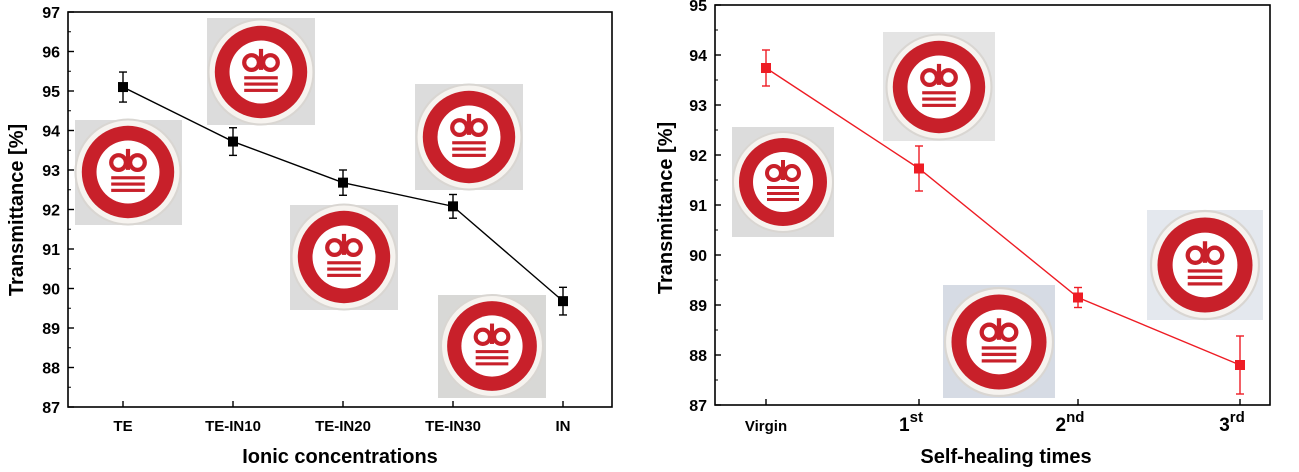 The image size is (1299, 472). I want to click on sample-photo-te, so click(128, 173).